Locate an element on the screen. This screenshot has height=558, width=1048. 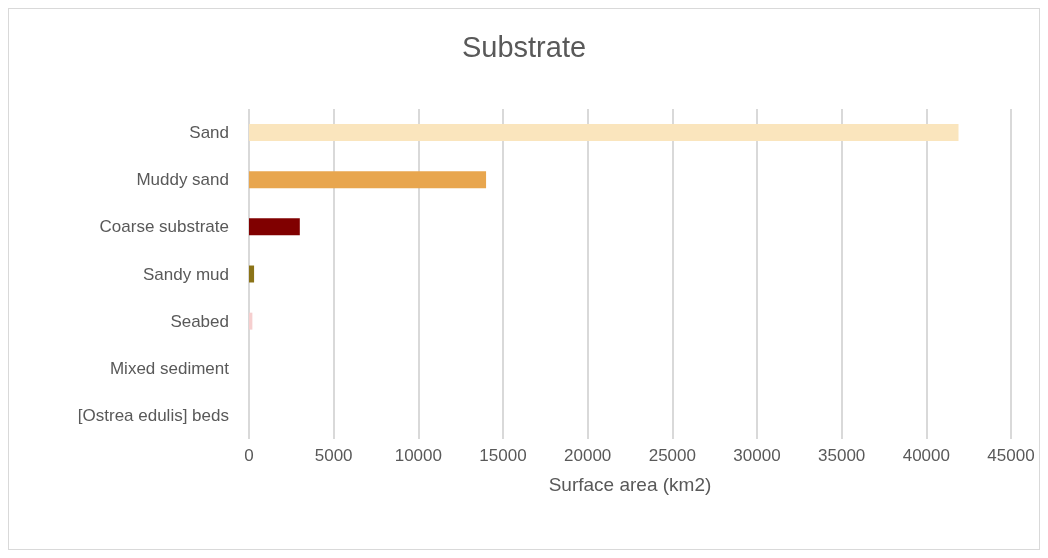
x-tick-label: 25000 is located at coordinates (672, 455).